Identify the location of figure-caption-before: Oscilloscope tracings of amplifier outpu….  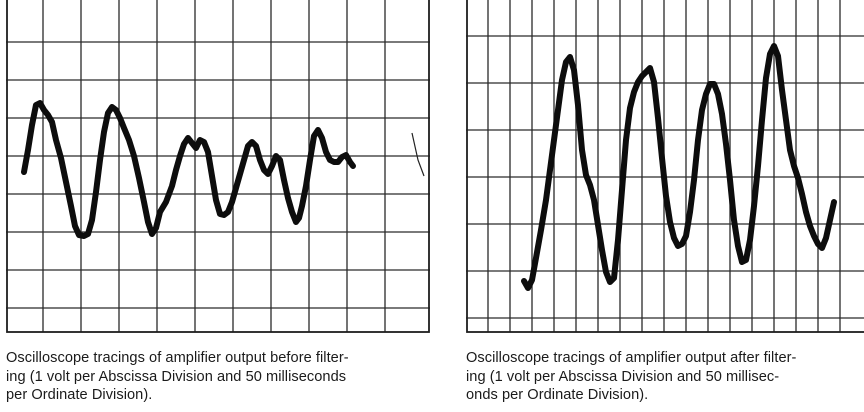
(221, 377).